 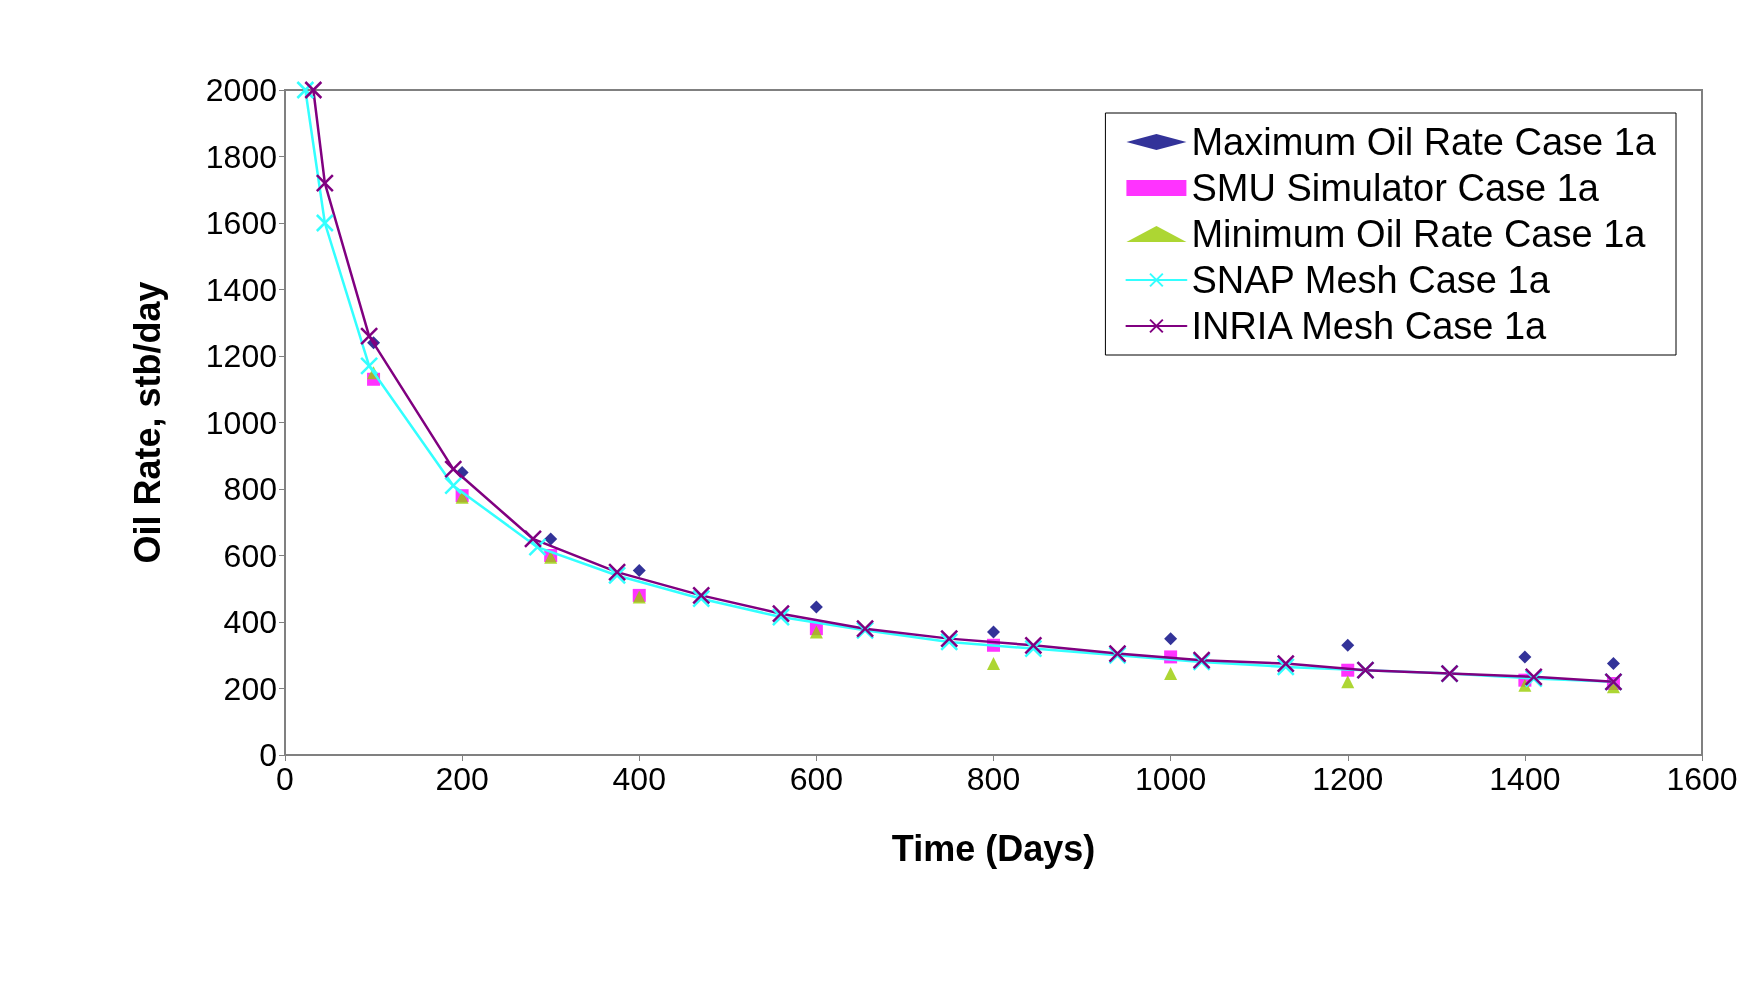 I want to click on y-tick-label: 600, so click(x=250, y=555).